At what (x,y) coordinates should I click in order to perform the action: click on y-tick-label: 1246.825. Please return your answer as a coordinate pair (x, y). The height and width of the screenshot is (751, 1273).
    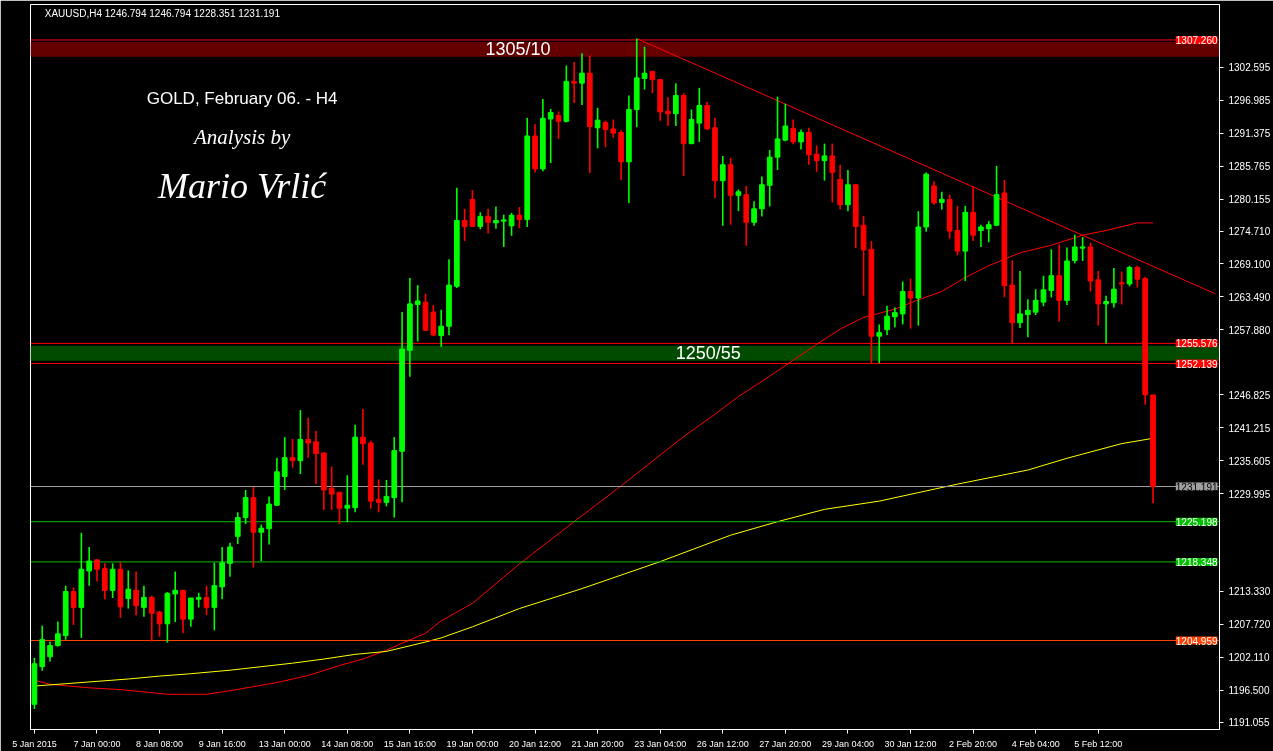
    Looking at the image, I should click on (1249, 395).